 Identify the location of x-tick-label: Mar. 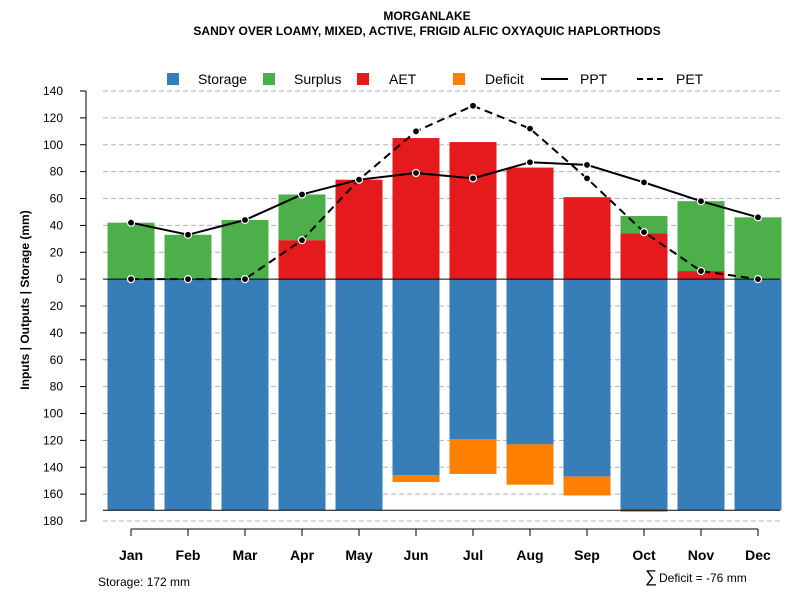
(245, 555).